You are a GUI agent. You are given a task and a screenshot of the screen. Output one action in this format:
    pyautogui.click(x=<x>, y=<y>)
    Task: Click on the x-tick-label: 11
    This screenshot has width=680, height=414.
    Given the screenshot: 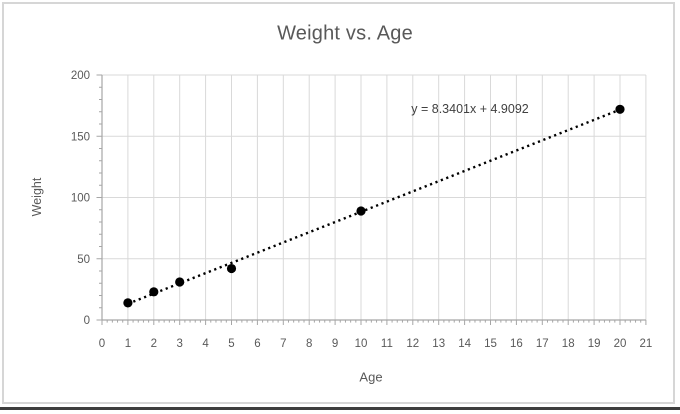 What is the action you would take?
    pyautogui.click(x=387, y=344)
    